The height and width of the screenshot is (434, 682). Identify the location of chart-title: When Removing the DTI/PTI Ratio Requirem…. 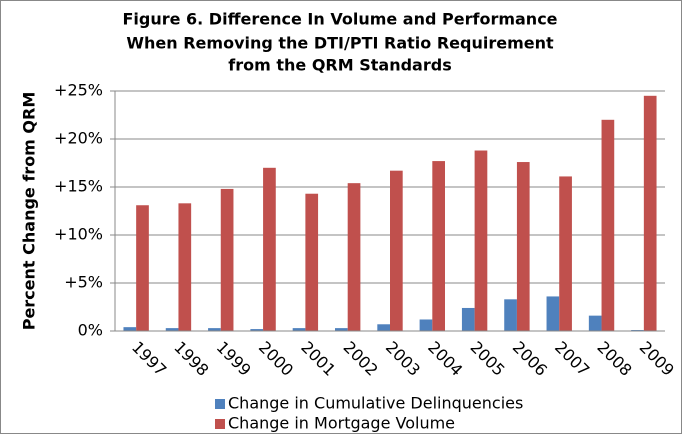
(340, 43).